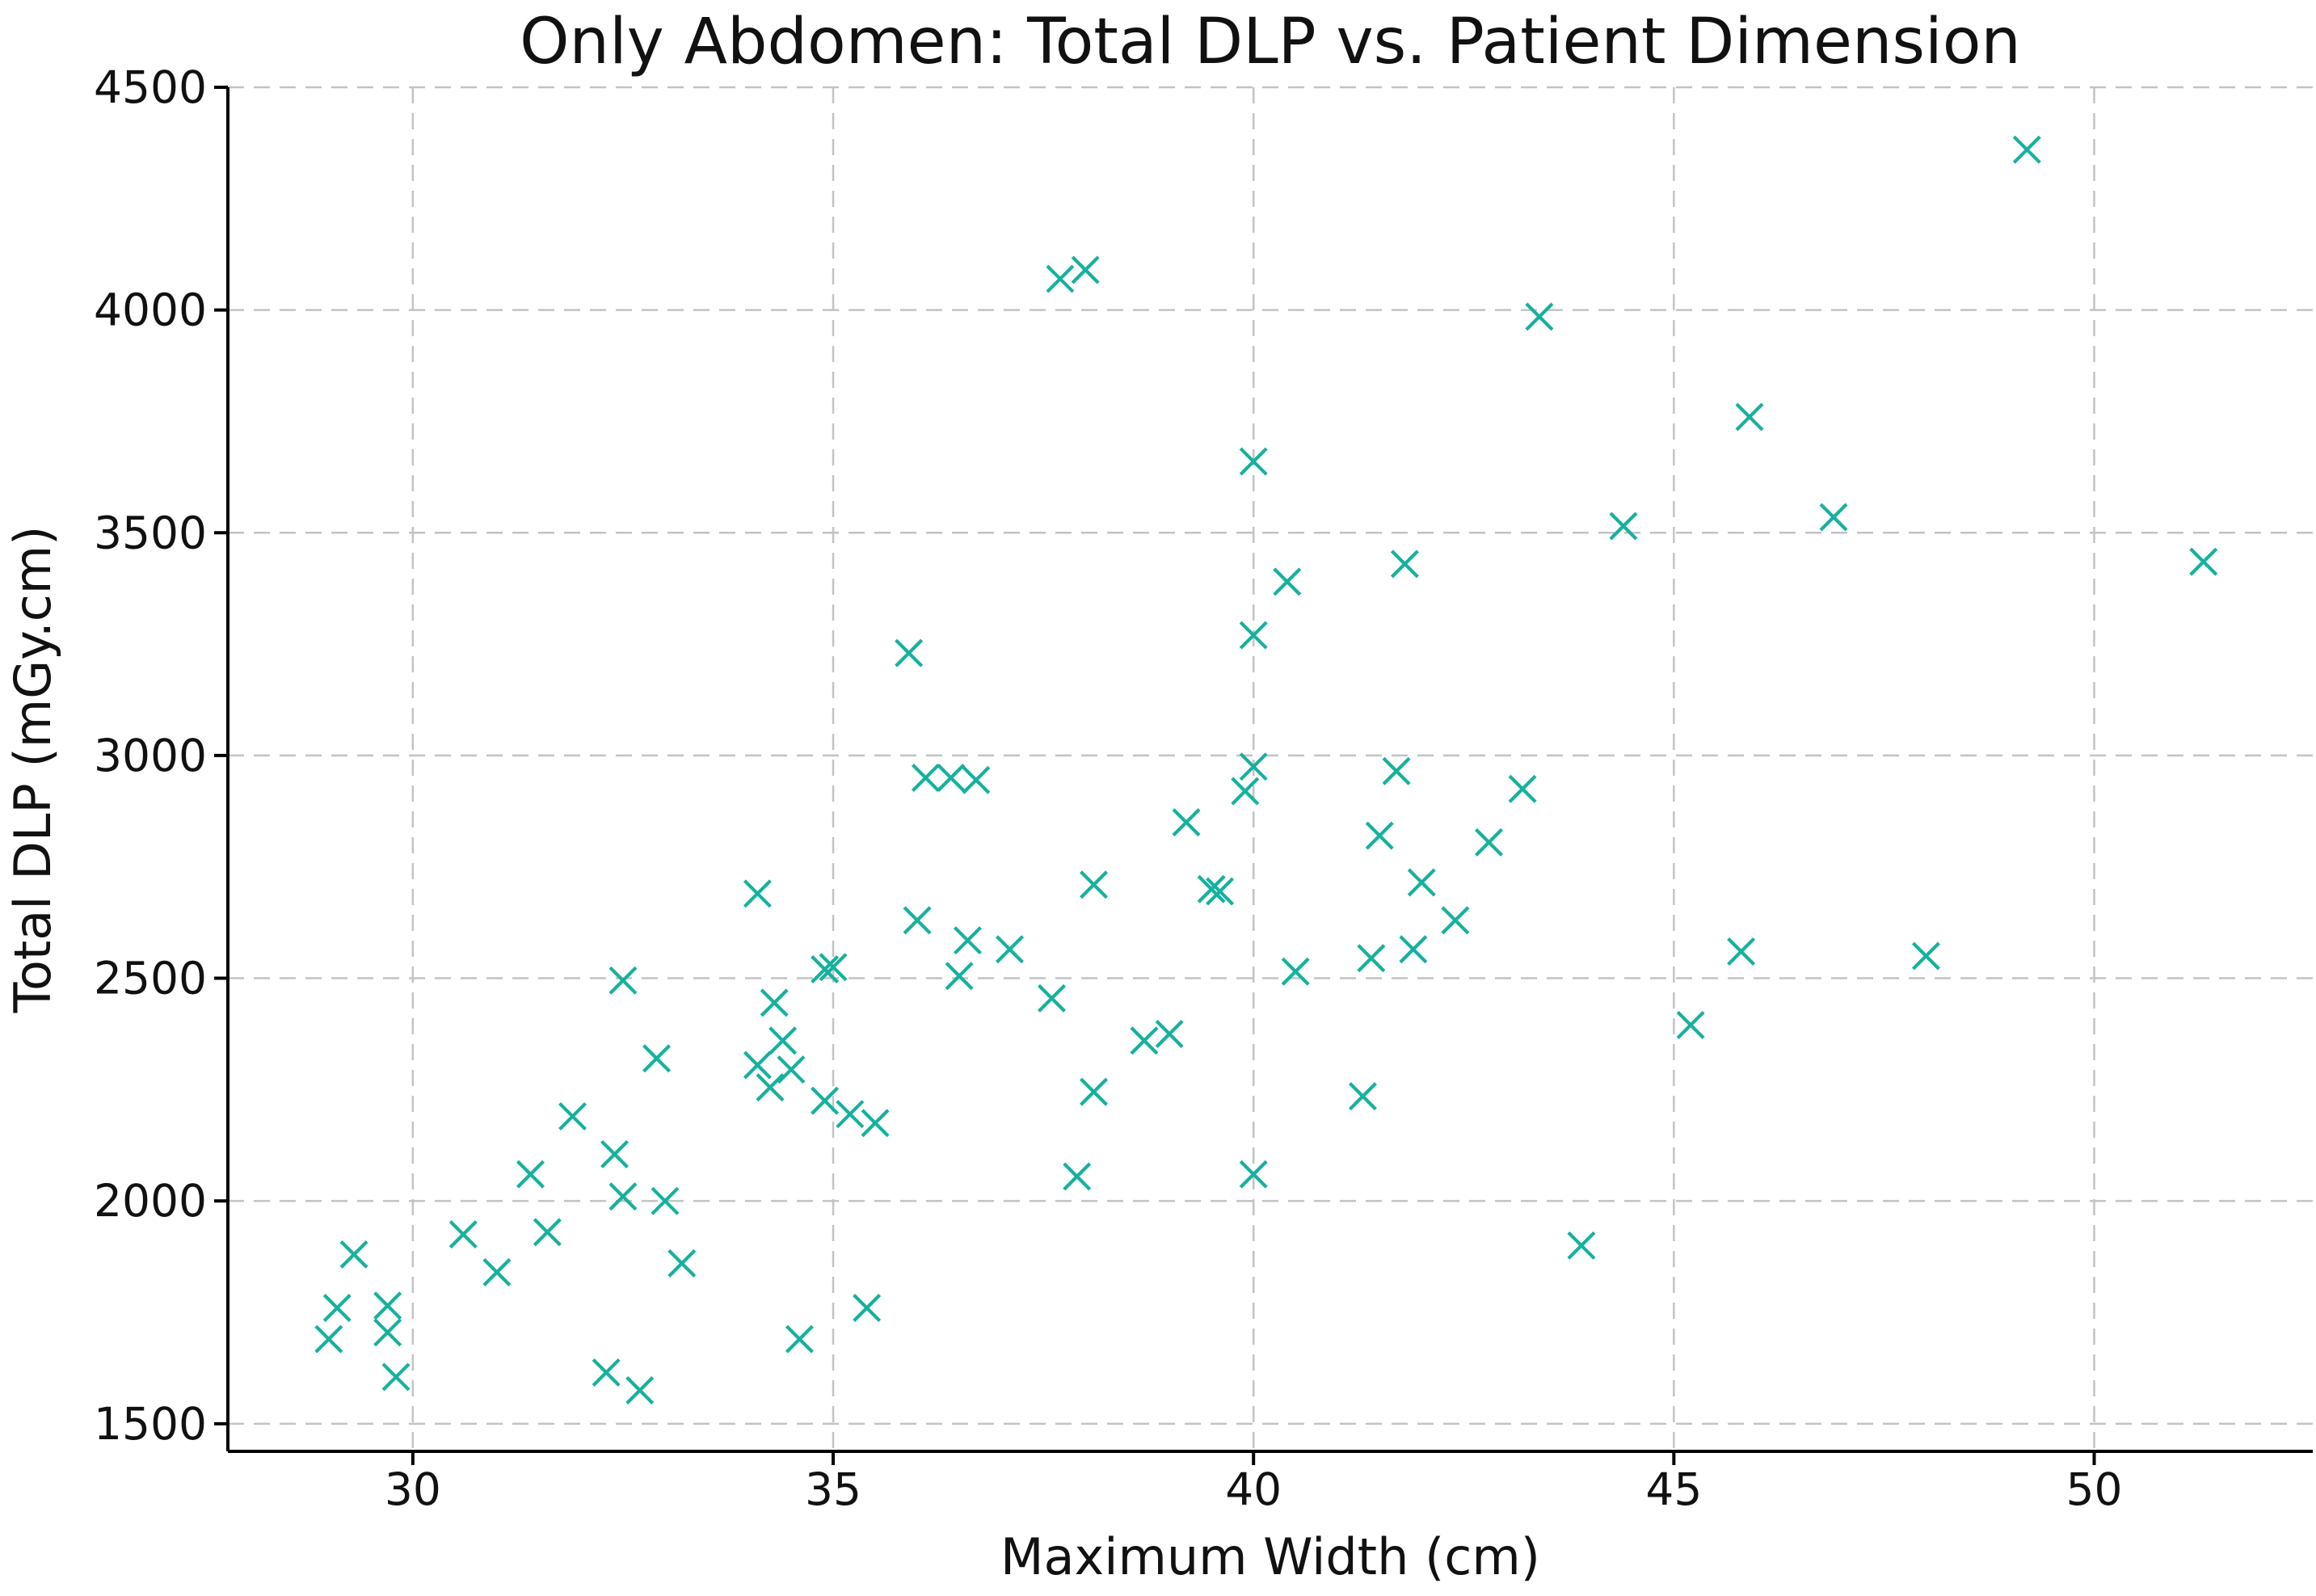 This screenshot has height=1596, width=2316. What do you see at coordinates (32, 770) in the screenshot?
I see `y-axis-label: Total DLP (mGy.cm)` at bounding box center [32, 770].